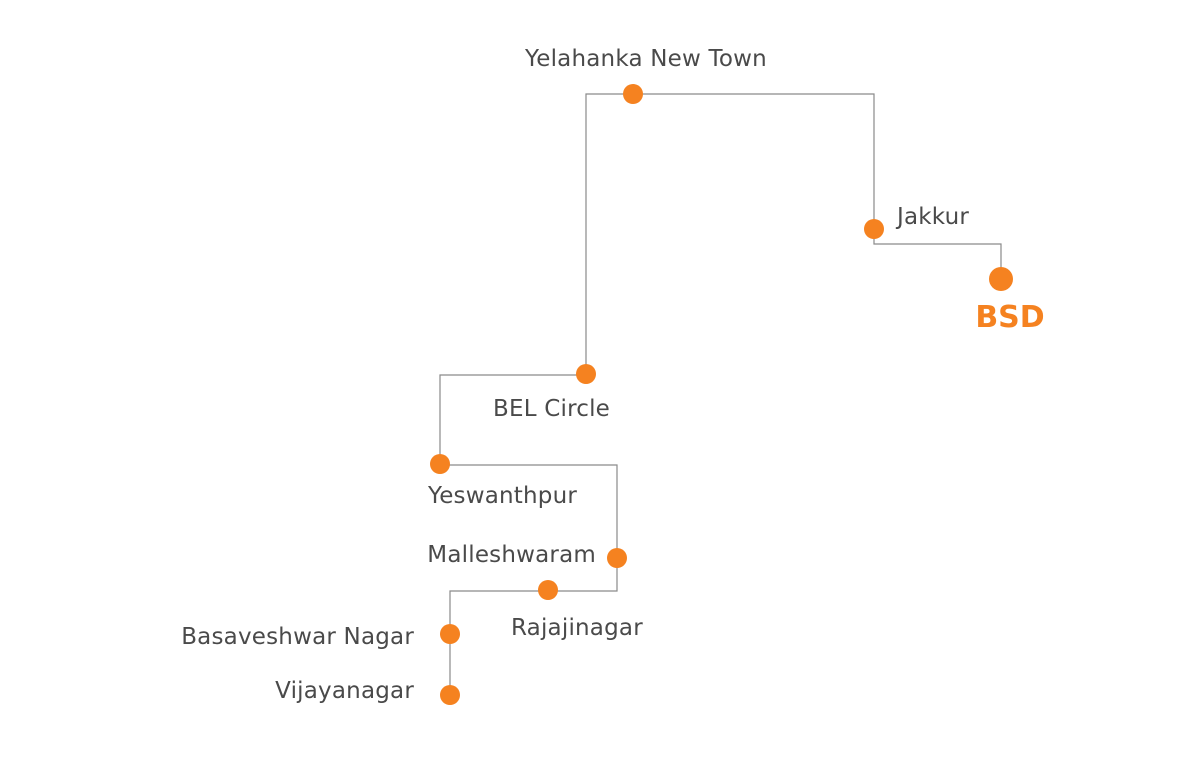  Describe the element at coordinates (502, 496) in the screenshot. I see `stop-label-yeswanthpur: Yeswanthpur` at that location.